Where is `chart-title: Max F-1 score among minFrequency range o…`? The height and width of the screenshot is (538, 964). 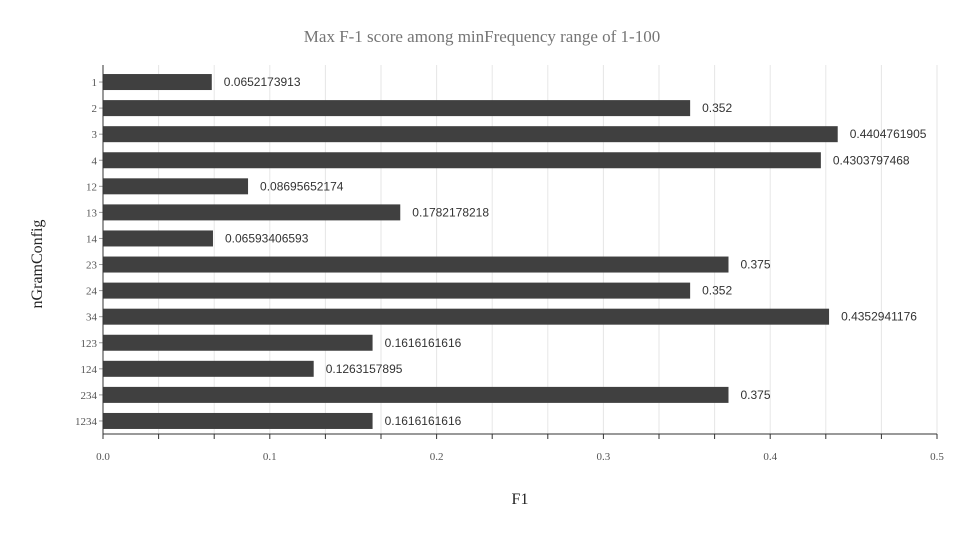 chart-title: Max F-1 score among minFrequency range o… is located at coordinates (482, 36).